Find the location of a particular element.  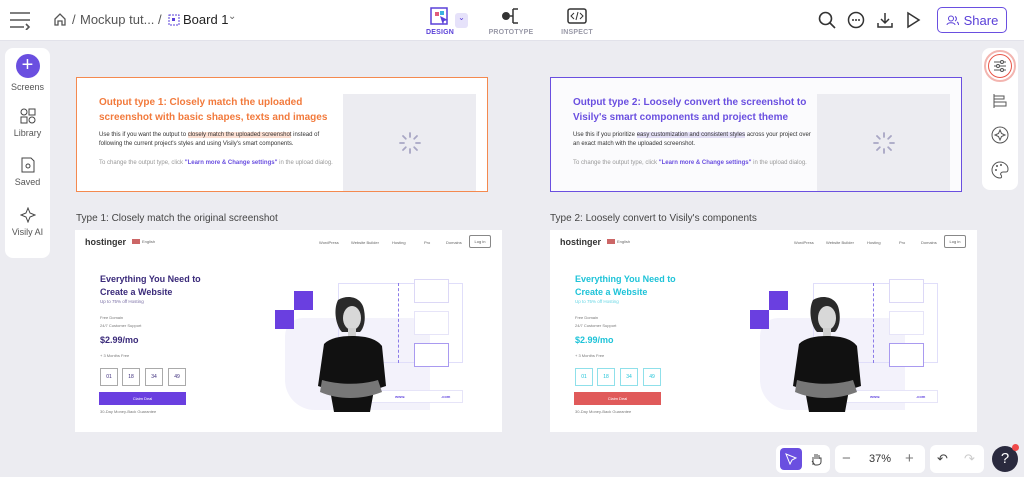

sidebar-item-visily-ai: Visily AI is located at coordinates (27, 222).